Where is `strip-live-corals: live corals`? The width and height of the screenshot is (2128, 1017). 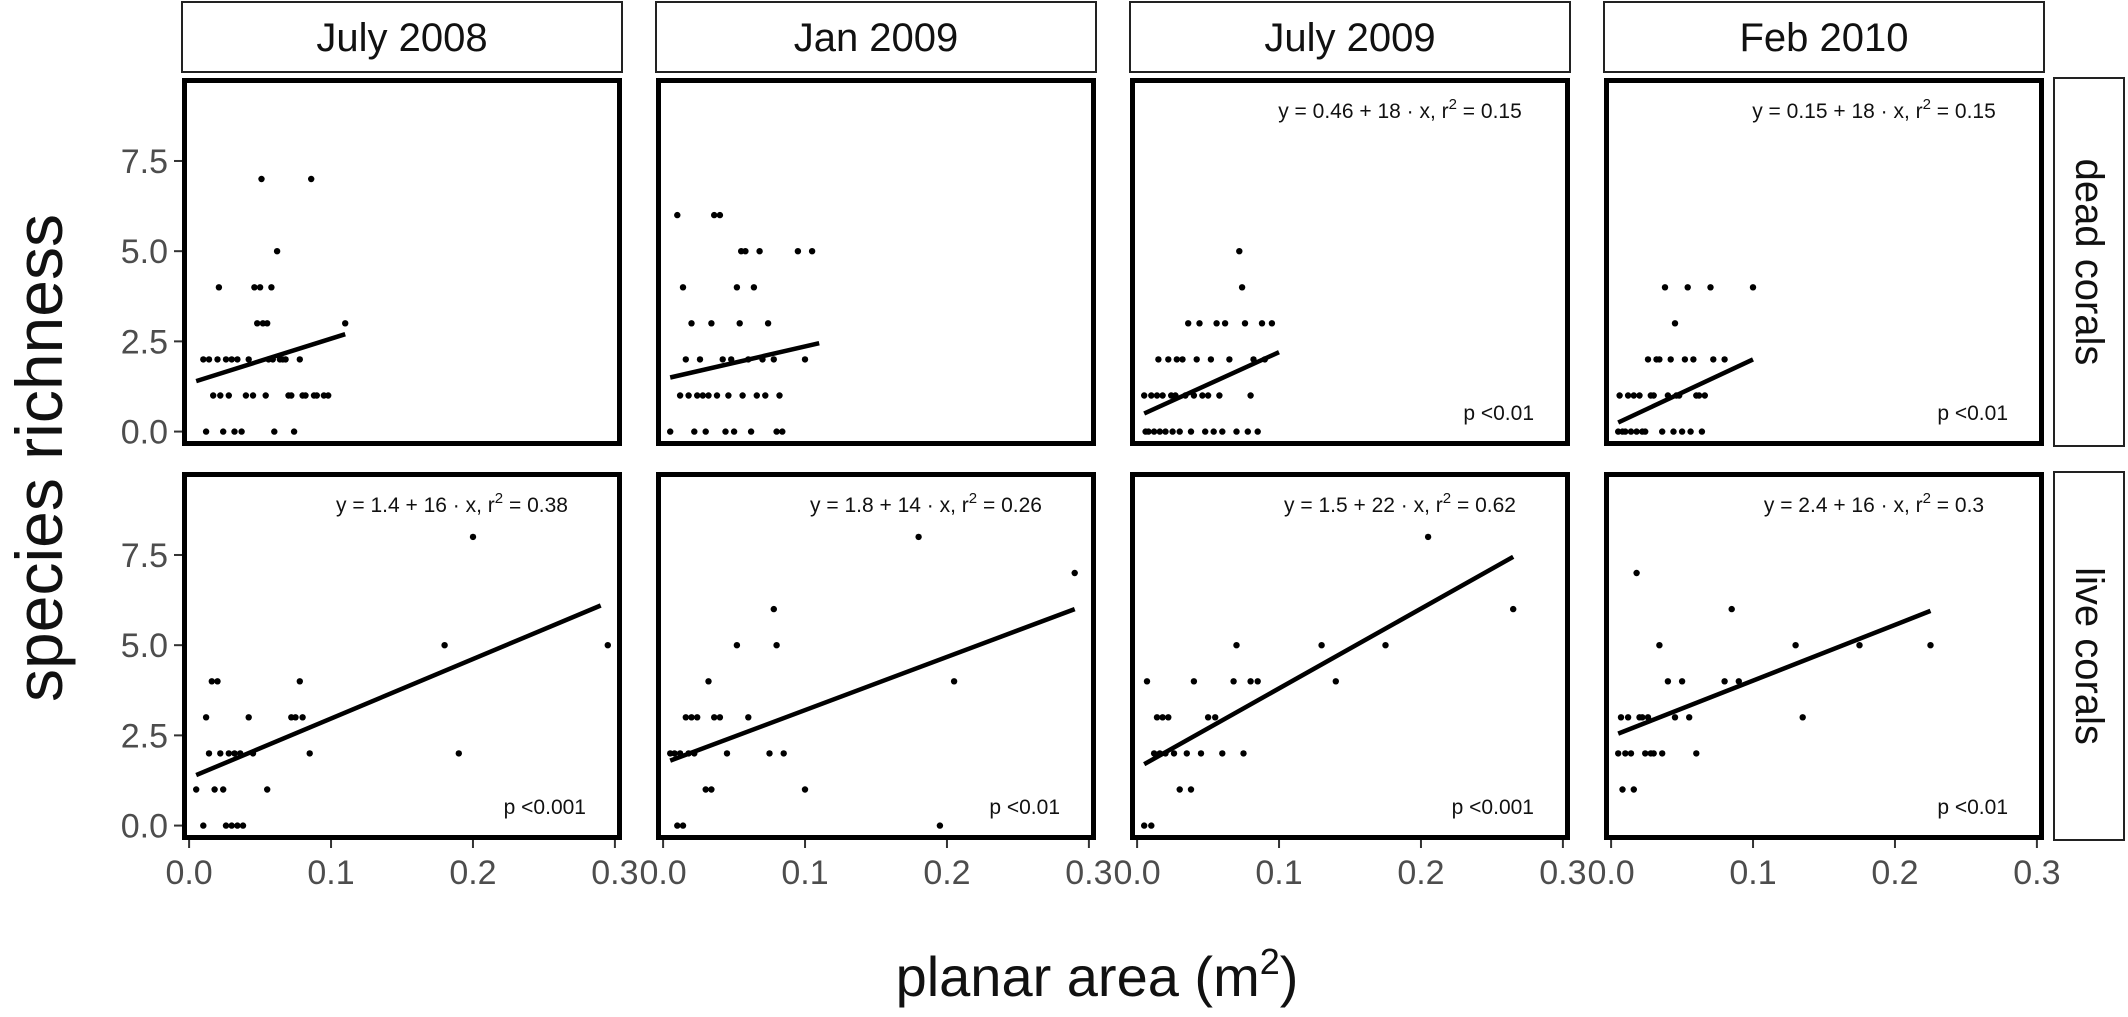
strip-live-corals: live corals is located at coordinates (2089, 656).